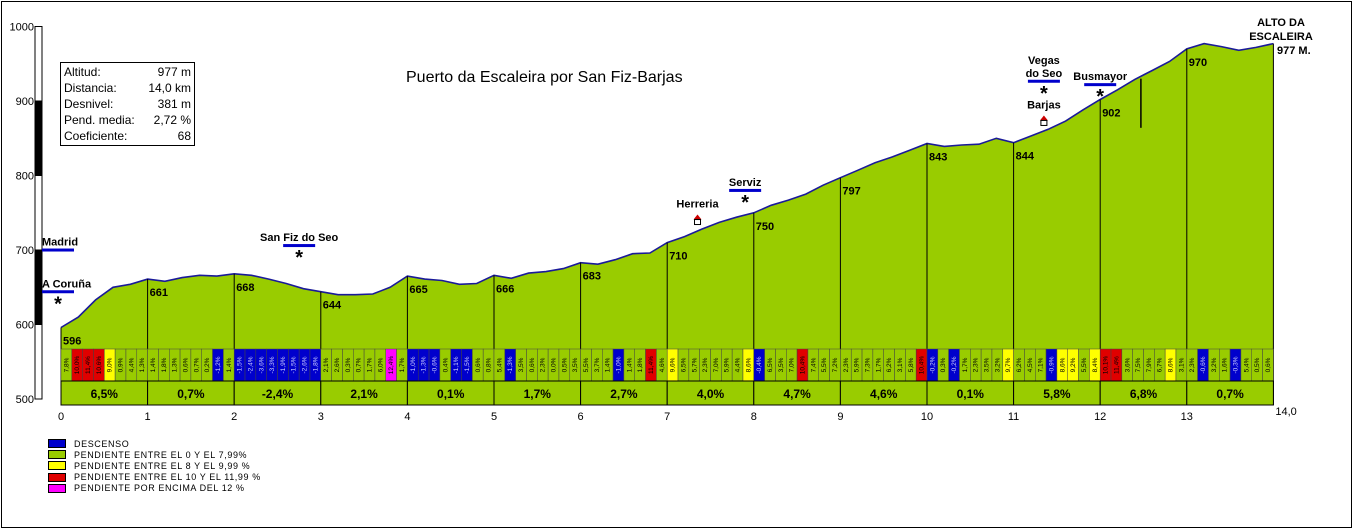 Image resolution: width=1356 pixels, height=532 pixels. Describe the element at coordinates (673, 364) in the screenshot. I see `gradient-label: 9,6%` at that location.